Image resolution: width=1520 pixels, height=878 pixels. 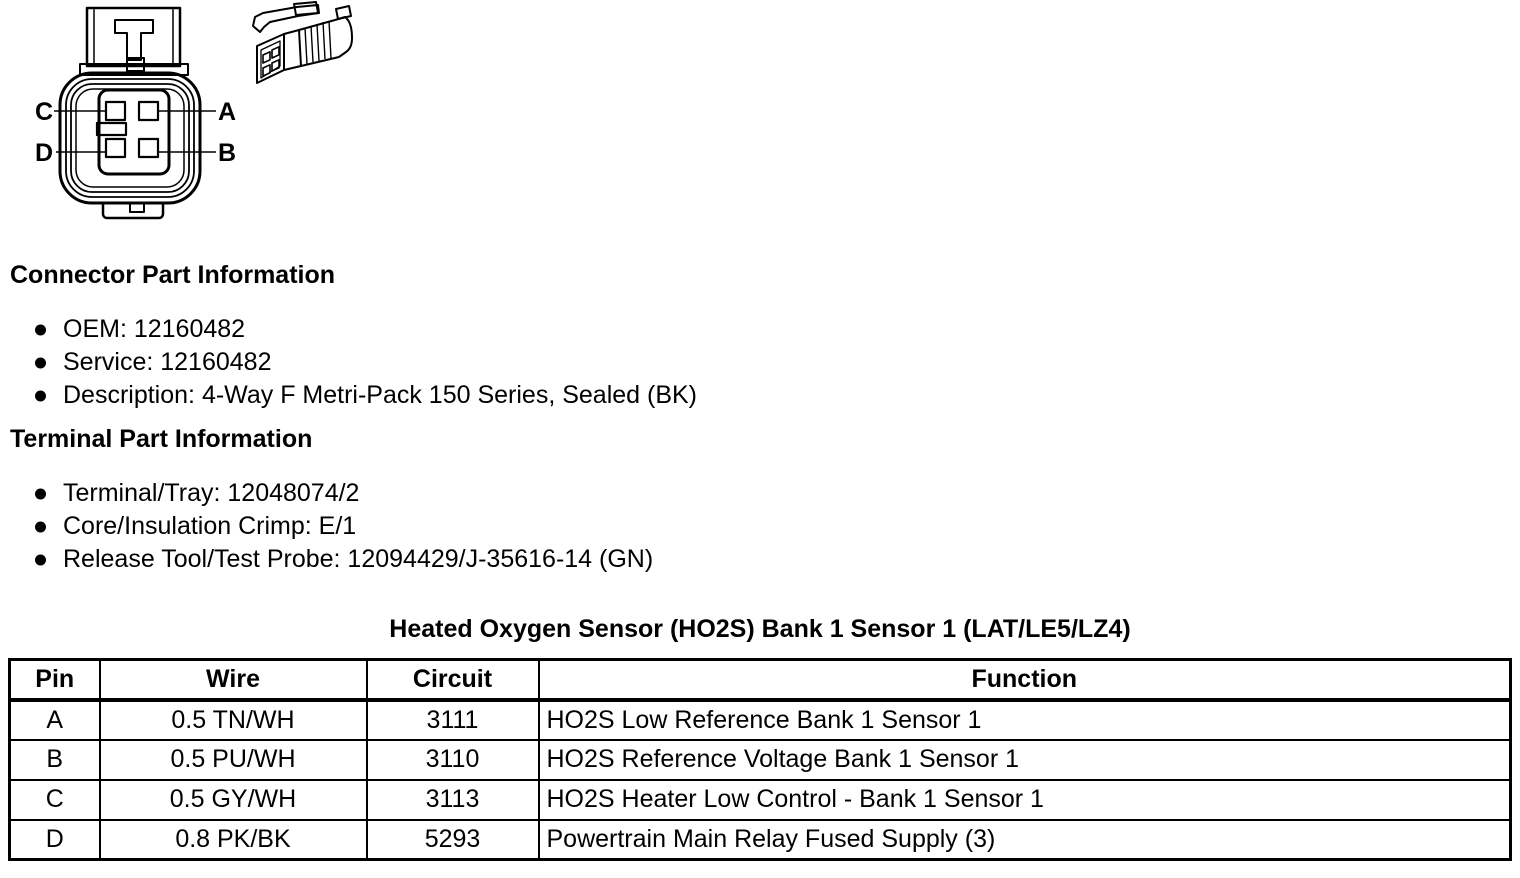 What do you see at coordinates (233, 839) in the screenshot?
I see `wire-cell: 0.8 PK/BK` at bounding box center [233, 839].